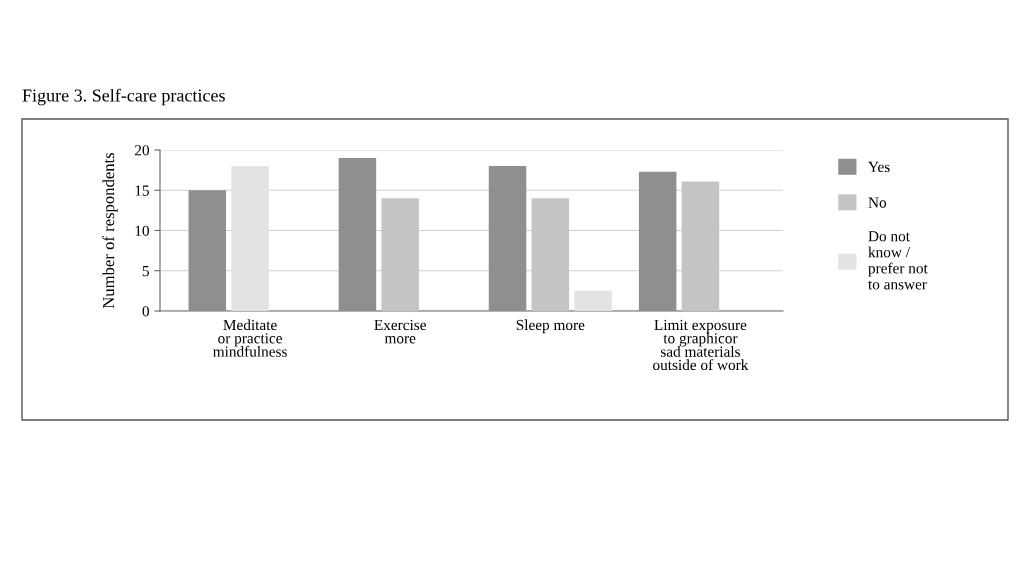 This screenshot has height=564, width=1024. Describe the element at coordinates (898, 260) in the screenshot. I see `legend-label: Do not know / prefer not to answer` at that location.